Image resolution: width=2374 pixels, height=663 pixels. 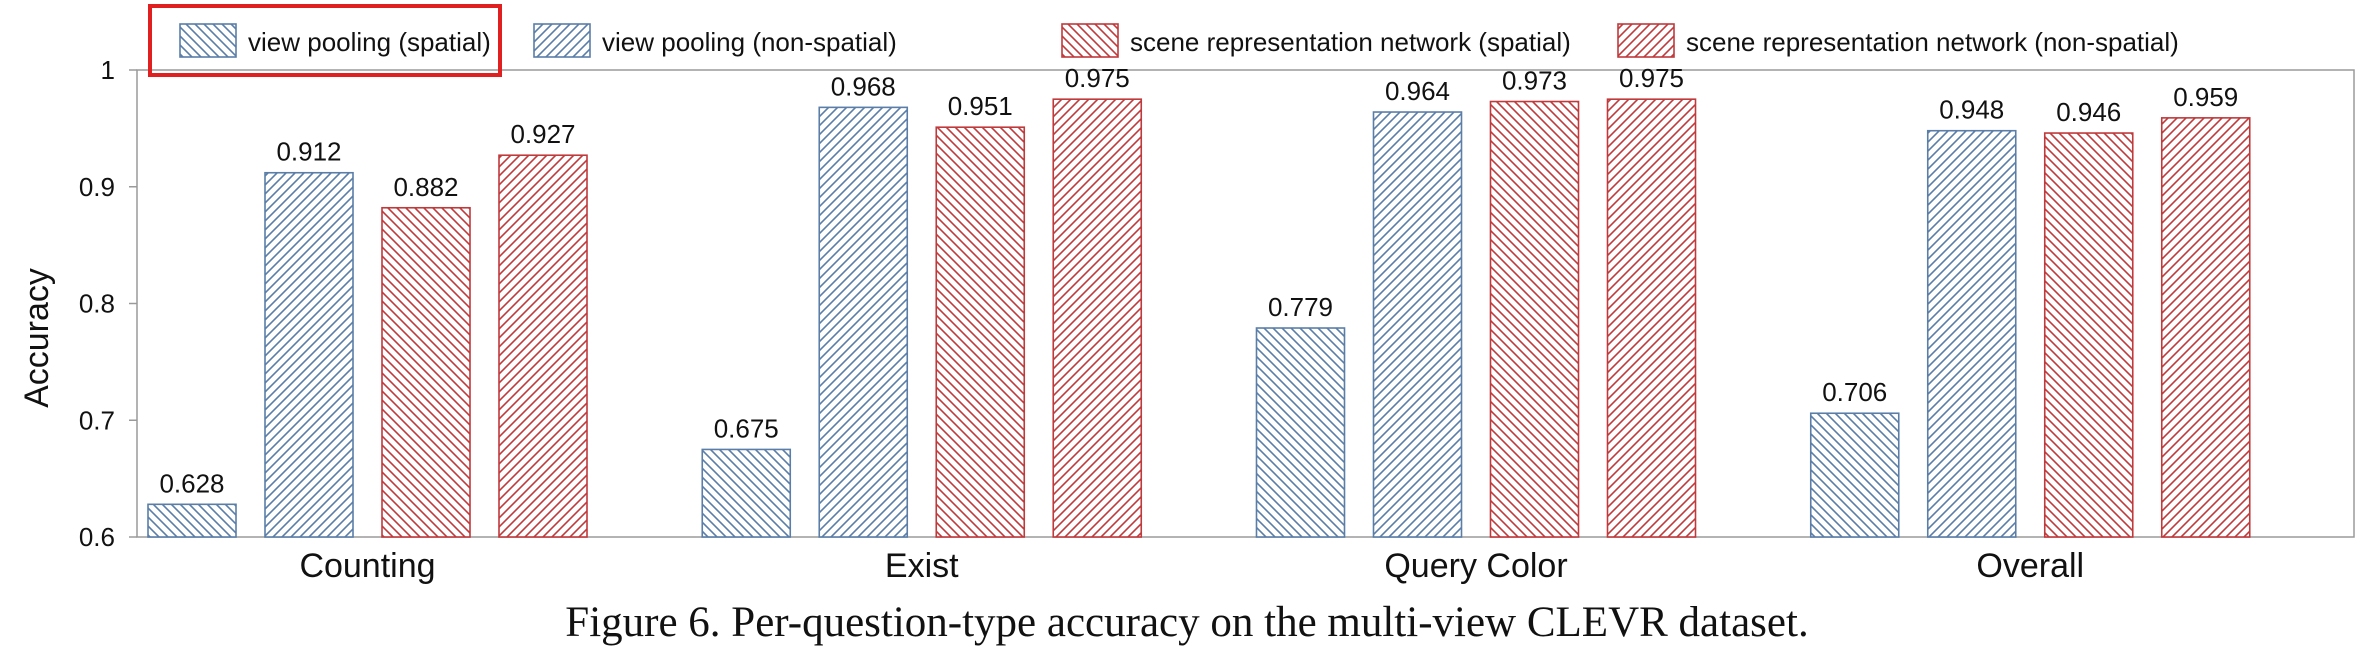 What do you see at coordinates (308, 152) in the screenshot?
I see `bar-value-label: 0.912` at bounding box center [308, 152].